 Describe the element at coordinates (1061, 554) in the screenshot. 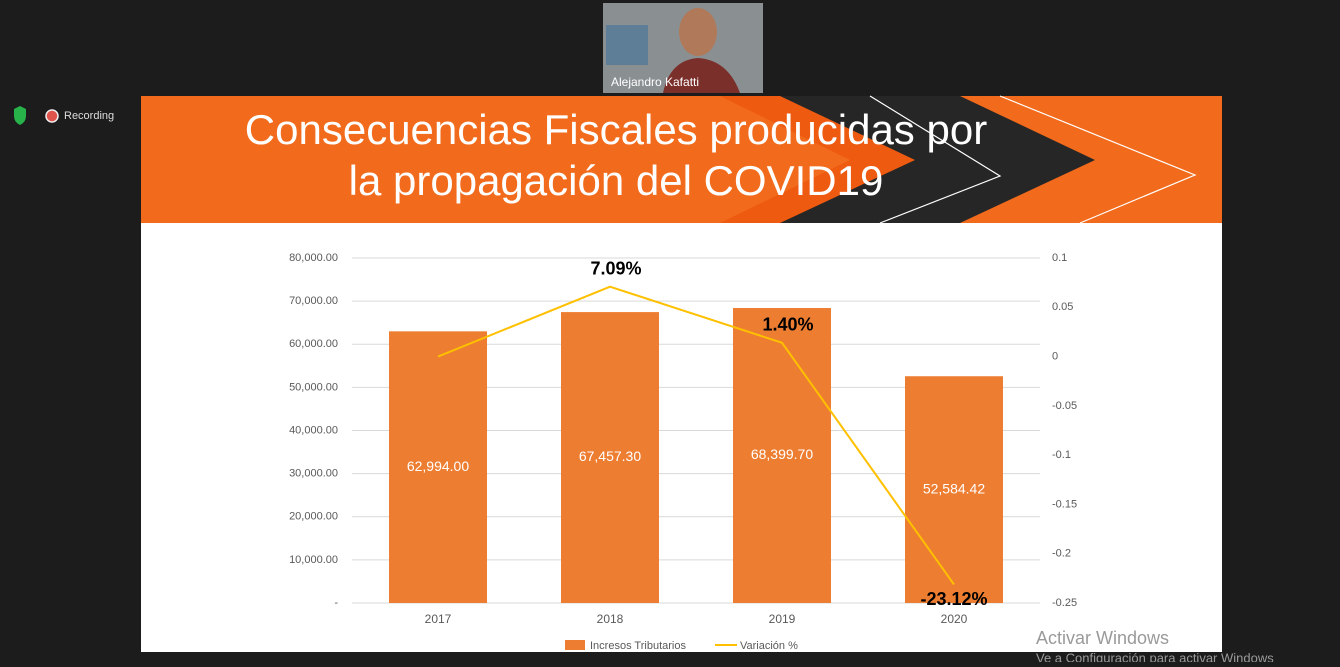

I see `y2-tick-label: -0.2` at that location.